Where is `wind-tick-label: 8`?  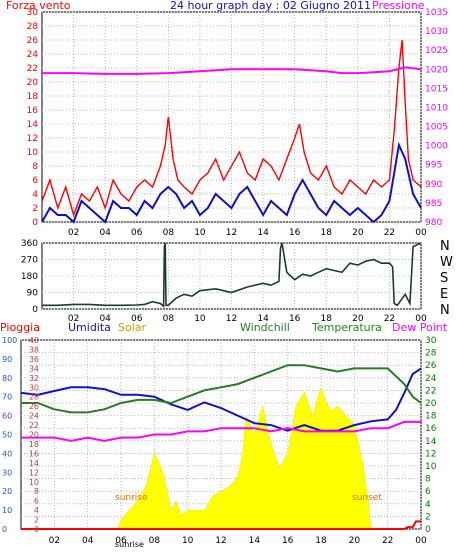
wind-tick-label: 8 is located at coordinates (35, 167).